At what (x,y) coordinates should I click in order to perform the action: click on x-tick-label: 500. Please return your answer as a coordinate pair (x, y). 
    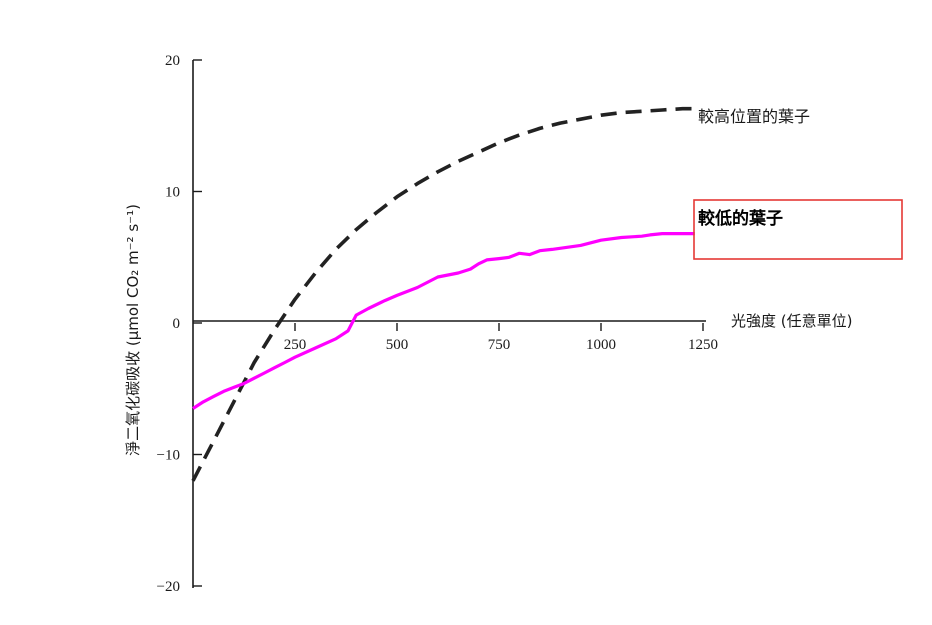
    Looking at the image, I should click on (397, 345).